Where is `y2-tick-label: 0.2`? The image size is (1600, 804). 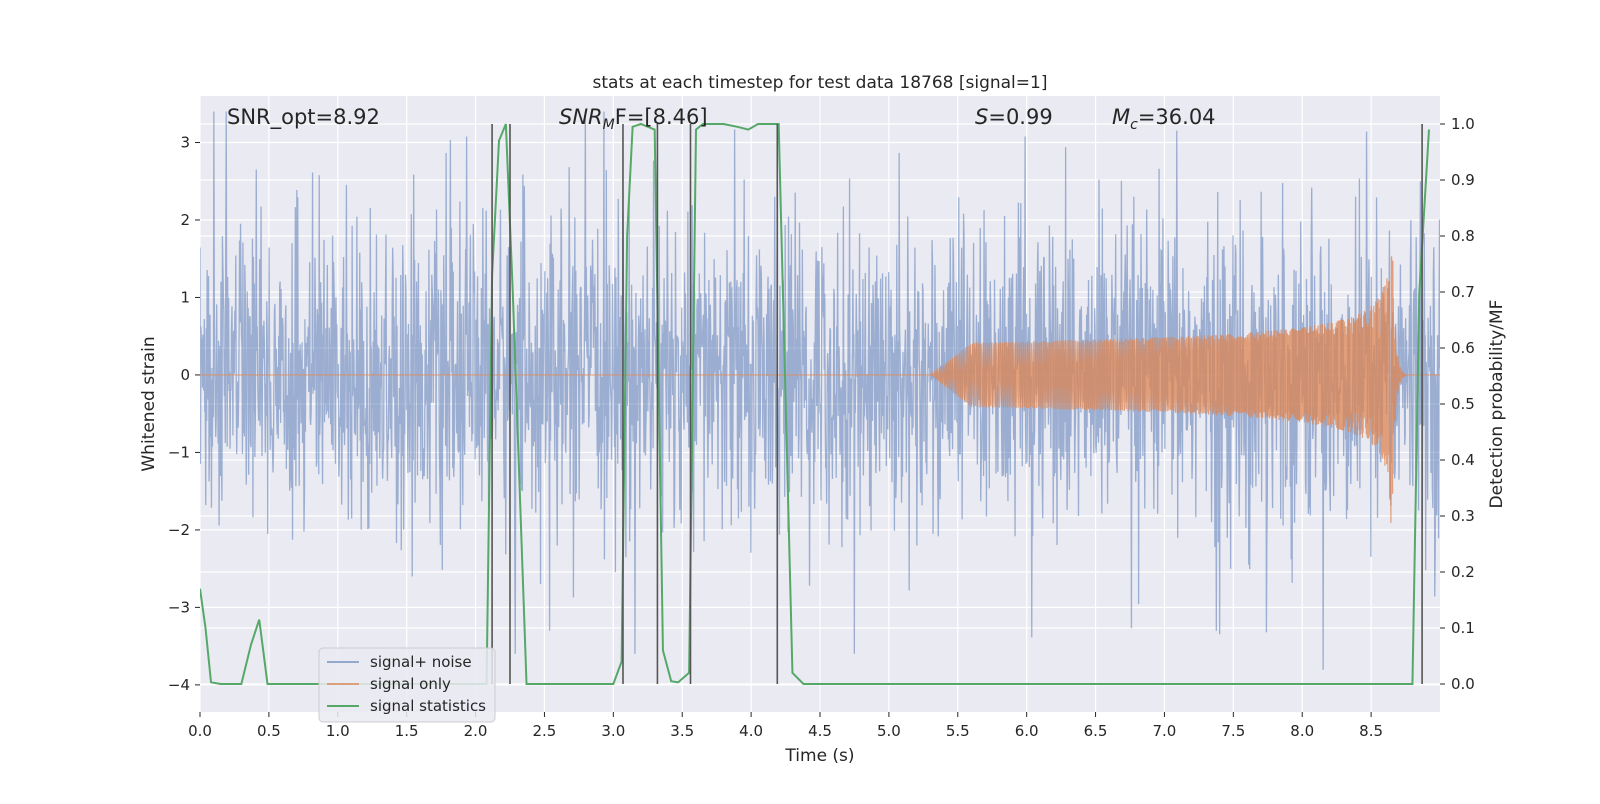 y2-tick-label: 0.2 is located at coordinates (1463, 572).